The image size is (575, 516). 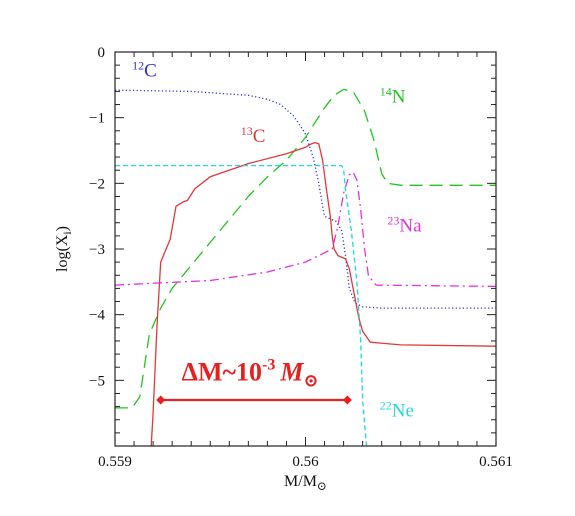 What do you see at coordinates (393, 96) in the screenshot?
I see `series-label-14n: 14N` at bounding box center [393, 96].